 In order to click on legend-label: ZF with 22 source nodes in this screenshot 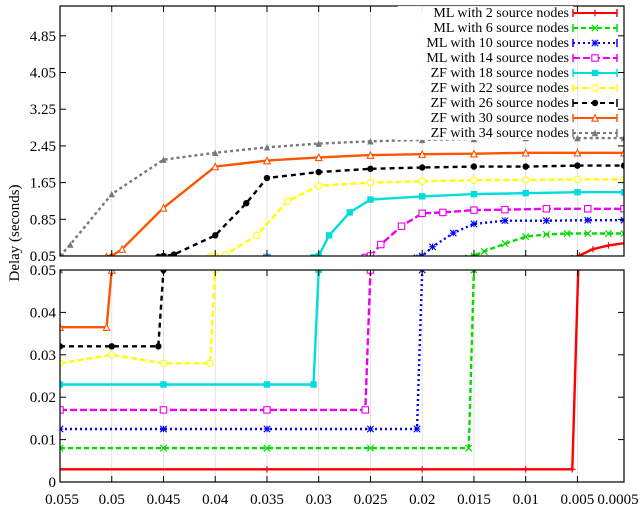, I will do `click(500, 88)`.